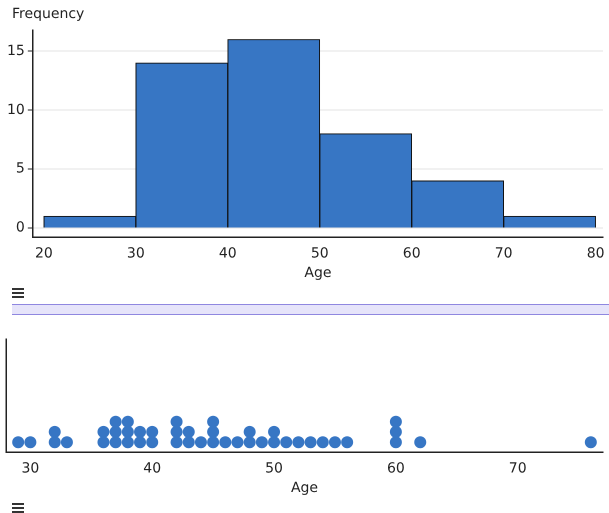  Describe the element at coordinates (20, 168) in the screenshot. I see `y-tick-label: 5` at that location.